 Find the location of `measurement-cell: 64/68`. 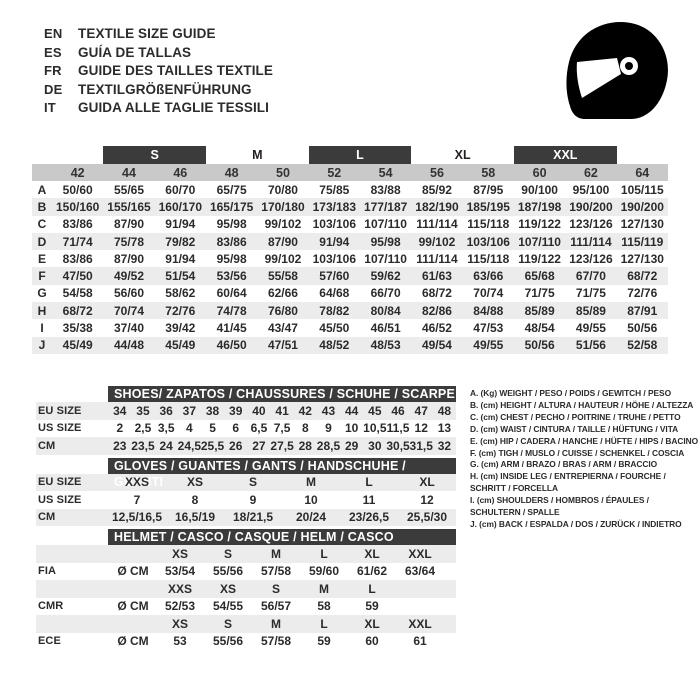

measurement-cell: 64/68 is located at coordinates (334, 293).